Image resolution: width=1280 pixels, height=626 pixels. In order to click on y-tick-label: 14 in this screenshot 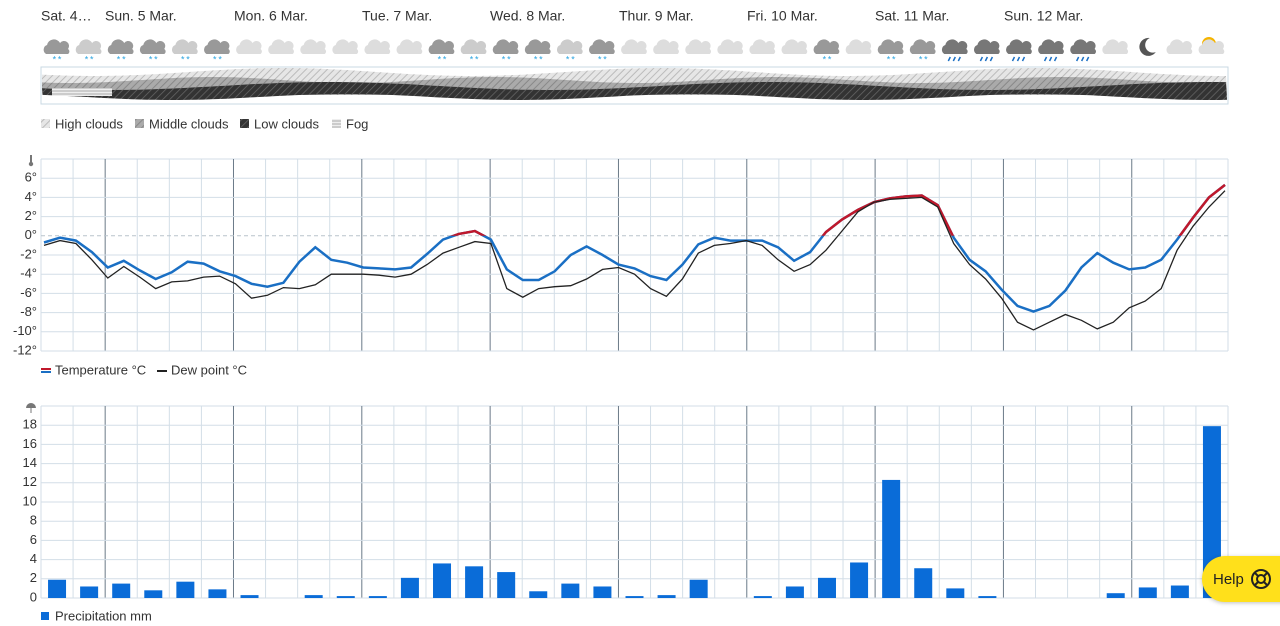, I will do `click(30, 462)`.